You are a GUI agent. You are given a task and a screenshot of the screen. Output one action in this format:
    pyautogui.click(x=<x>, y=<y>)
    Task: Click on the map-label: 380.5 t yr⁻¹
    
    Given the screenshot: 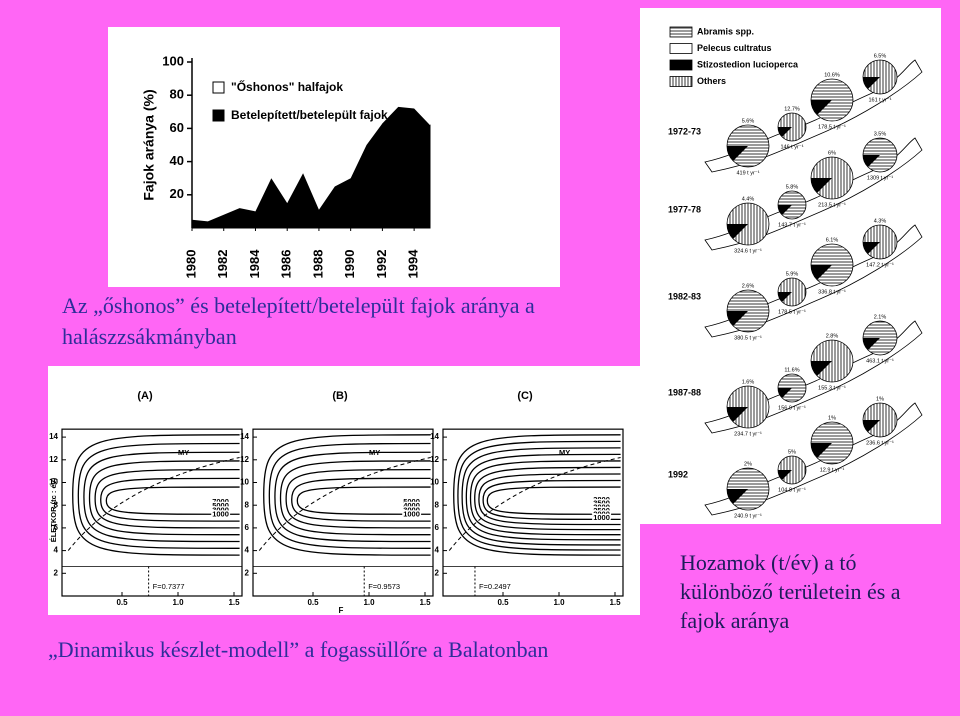 What is the action you would take?
    pyautogui.click(x=748, y=338)
    